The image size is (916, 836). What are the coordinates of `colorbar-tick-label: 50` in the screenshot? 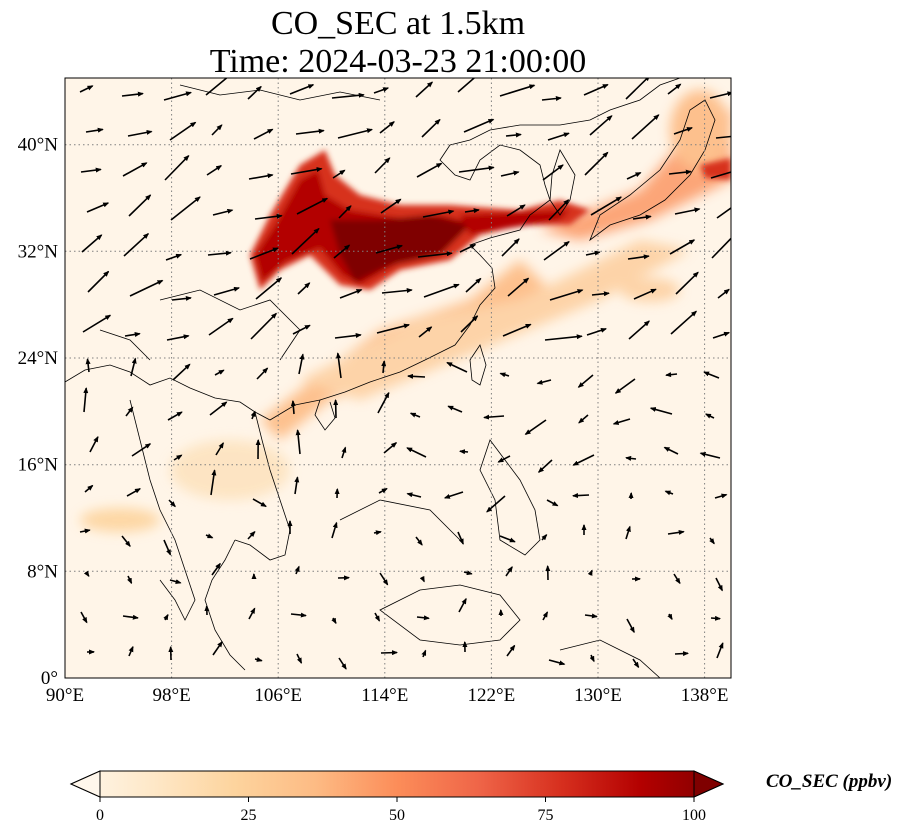 It's located at (397, 815).